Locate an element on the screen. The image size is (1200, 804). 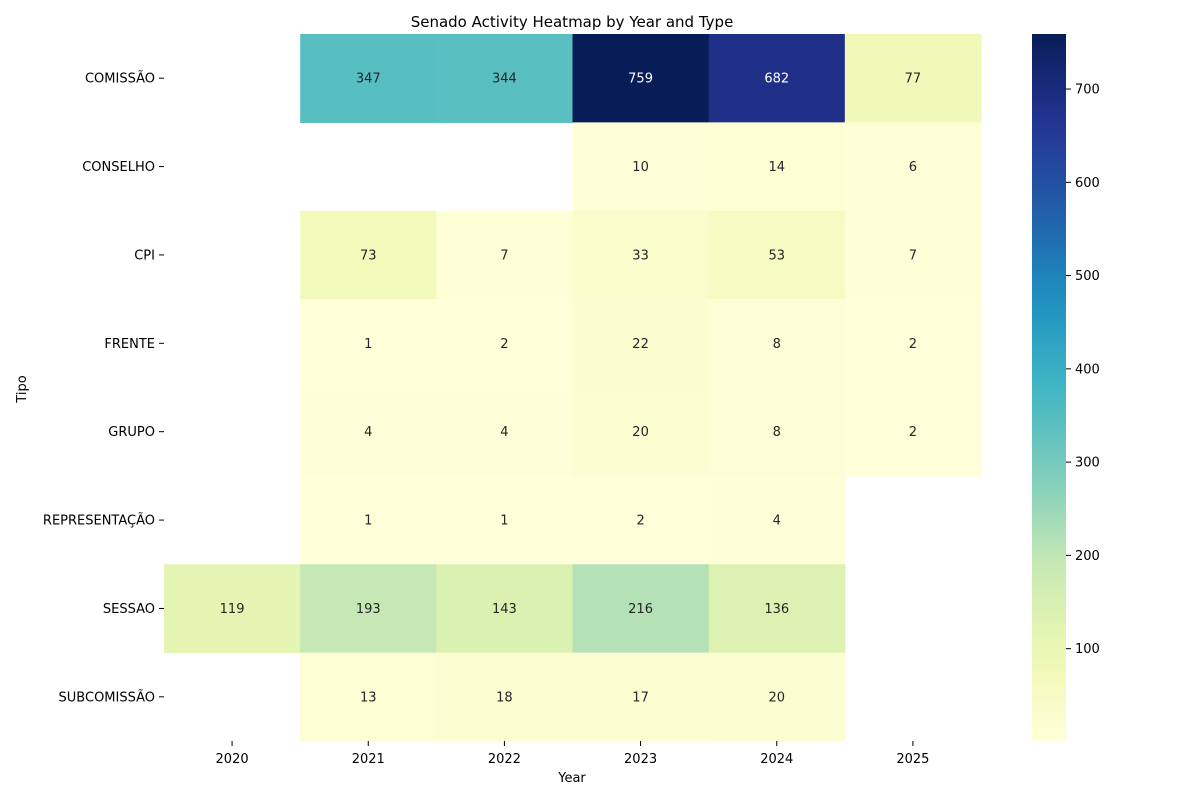
colorbar-tick-label: 300 is located at coordinates (1087, 463).